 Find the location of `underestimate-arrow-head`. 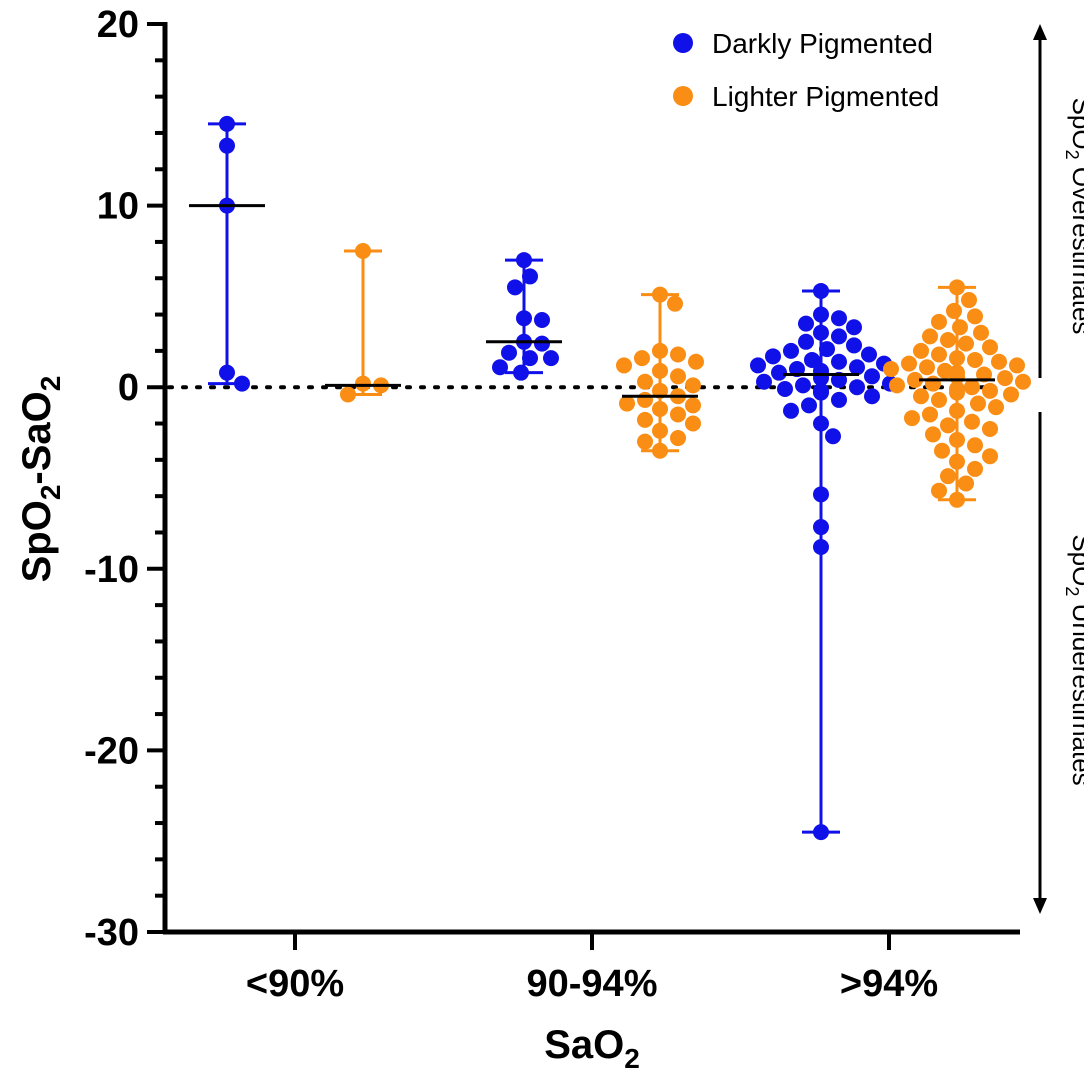

underestimate-arrow-head is located at coordinates (1040, 906).